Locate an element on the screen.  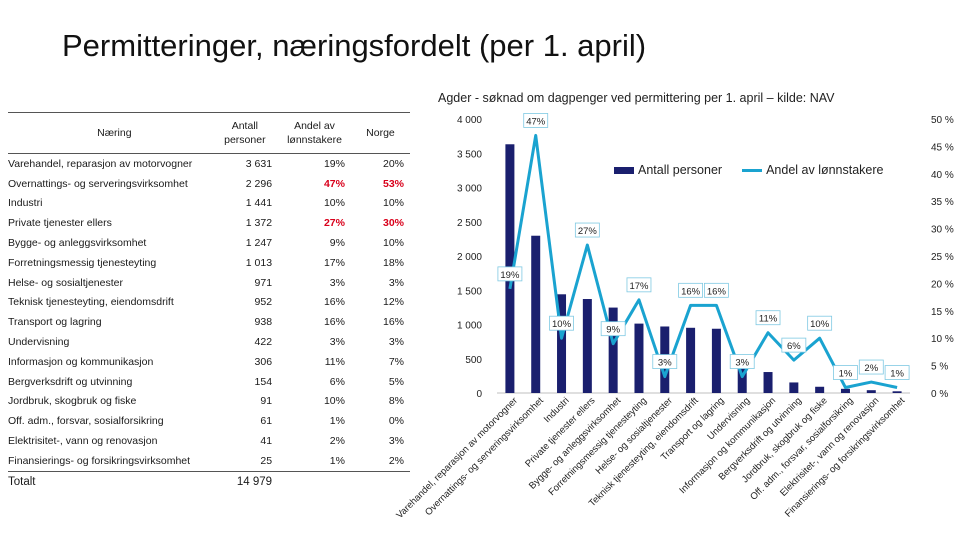
cell-naering: Forretningsmessig tjenesteyting is located at coordinates (82, 262).